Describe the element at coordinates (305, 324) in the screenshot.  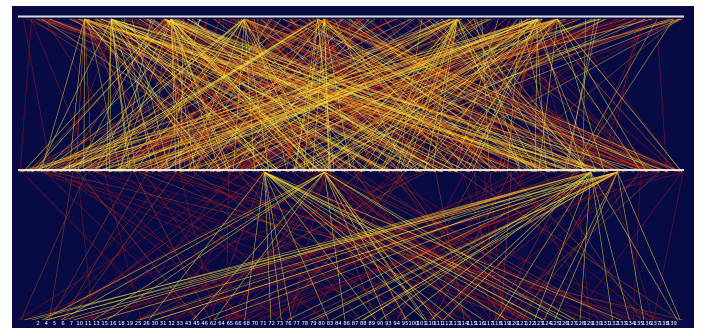
I see `bottom-node-label: 78` at that location.